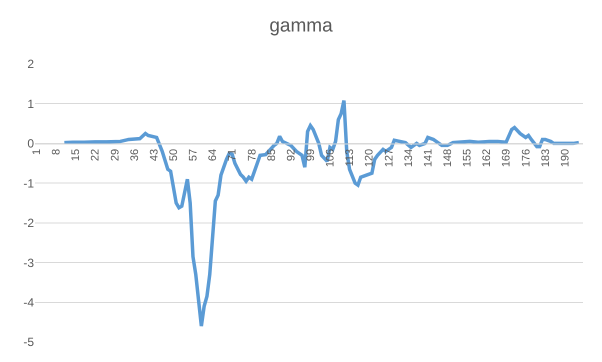 The height and width of the screenshot is (362, 602). I want to click on x-tick-label: 169, so click(506, 158).